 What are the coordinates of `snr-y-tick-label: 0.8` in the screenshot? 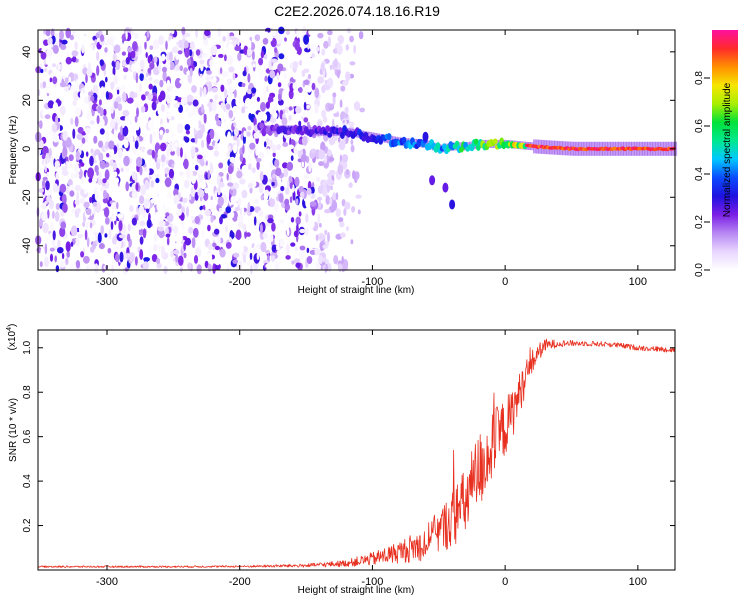 It's located at (27, 392).